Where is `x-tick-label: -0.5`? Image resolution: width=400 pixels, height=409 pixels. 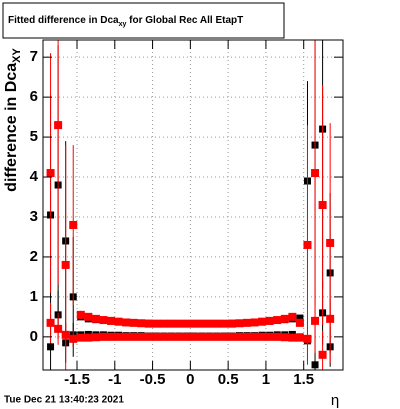
x-tick-label: -0.5 is located at coordinates (153, 379).